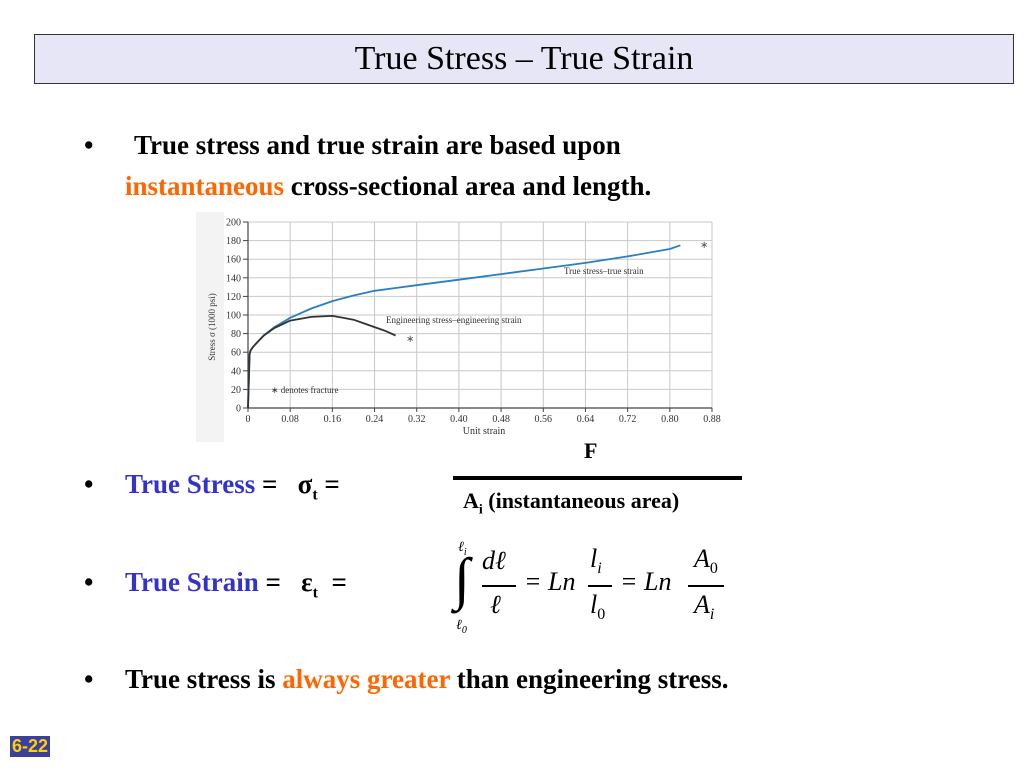 This screenshot has height=768, width=1024. I want to click on upper-limit-sub: i, so click(465, 552).